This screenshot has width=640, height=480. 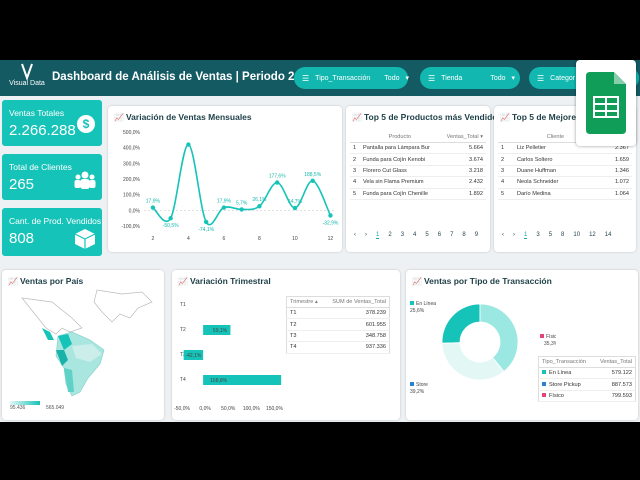 I want to click on table-row: T4 937.336, so click(x=338, y=347).